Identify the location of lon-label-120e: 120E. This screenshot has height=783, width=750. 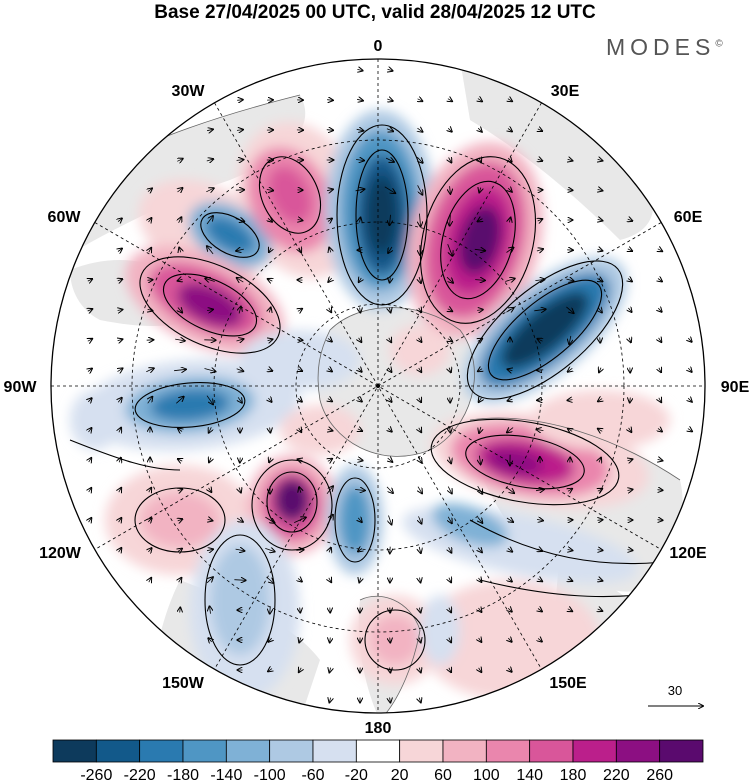
(688, 553).